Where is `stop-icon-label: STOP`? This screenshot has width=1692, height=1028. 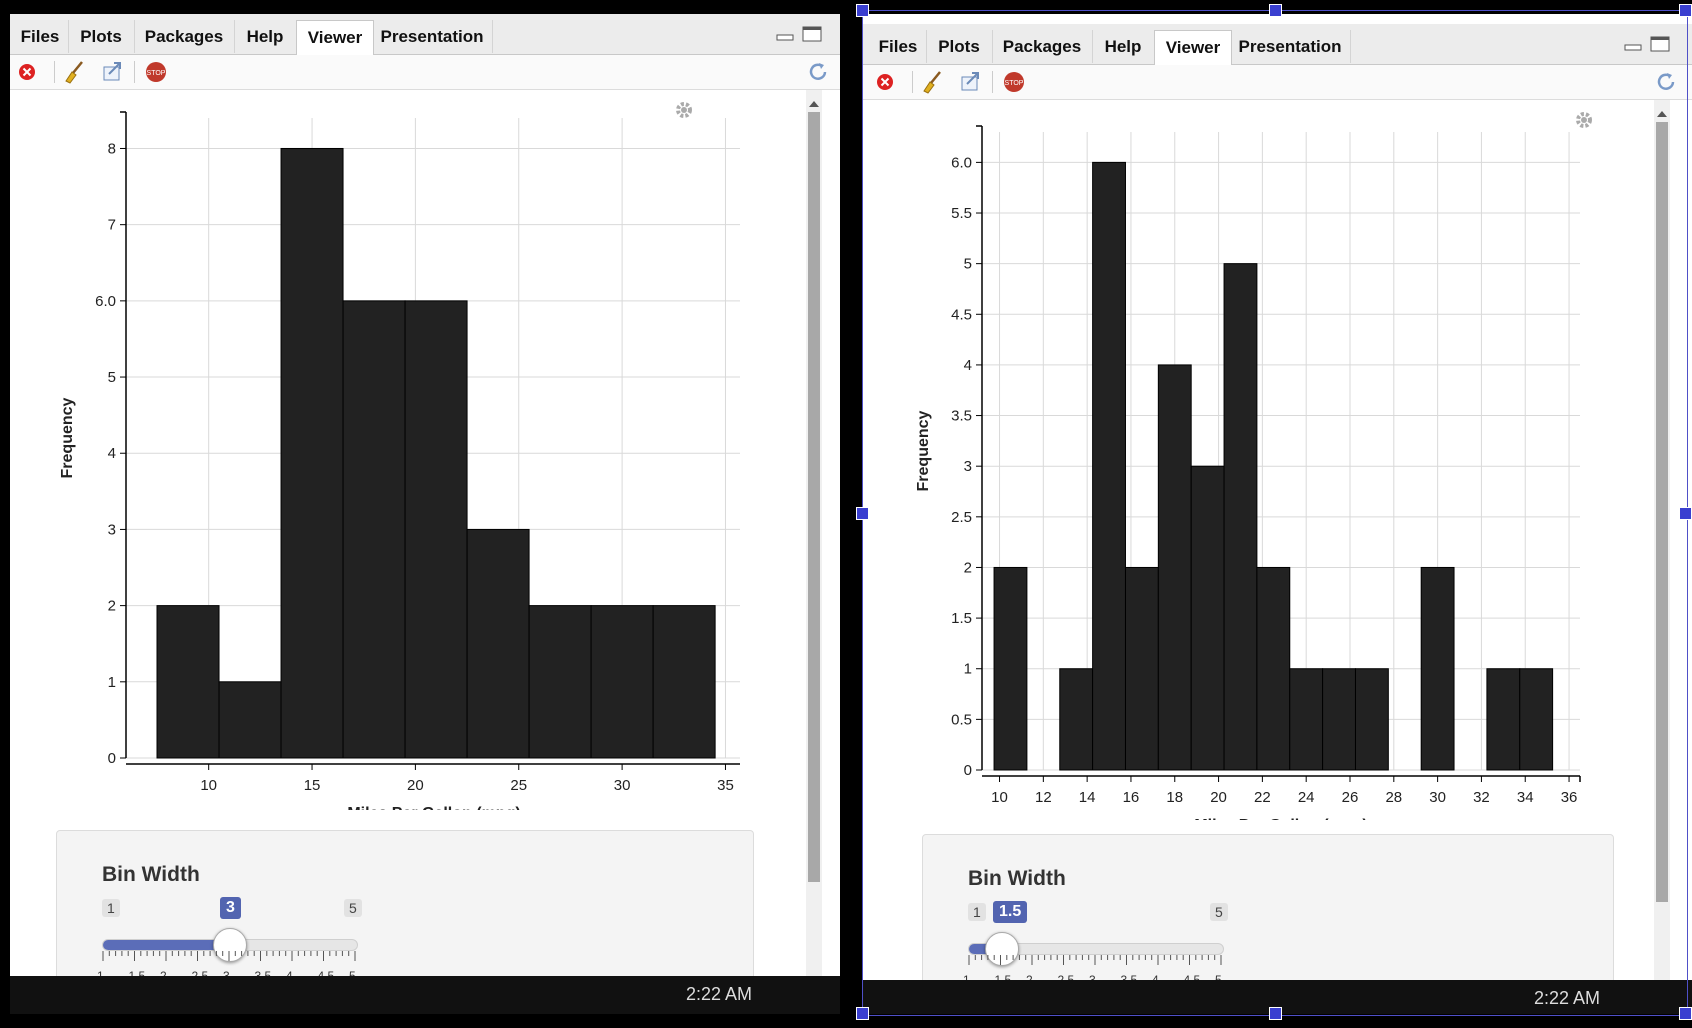
stop-icon-label: STOP is located at coordinates (1014, 83).